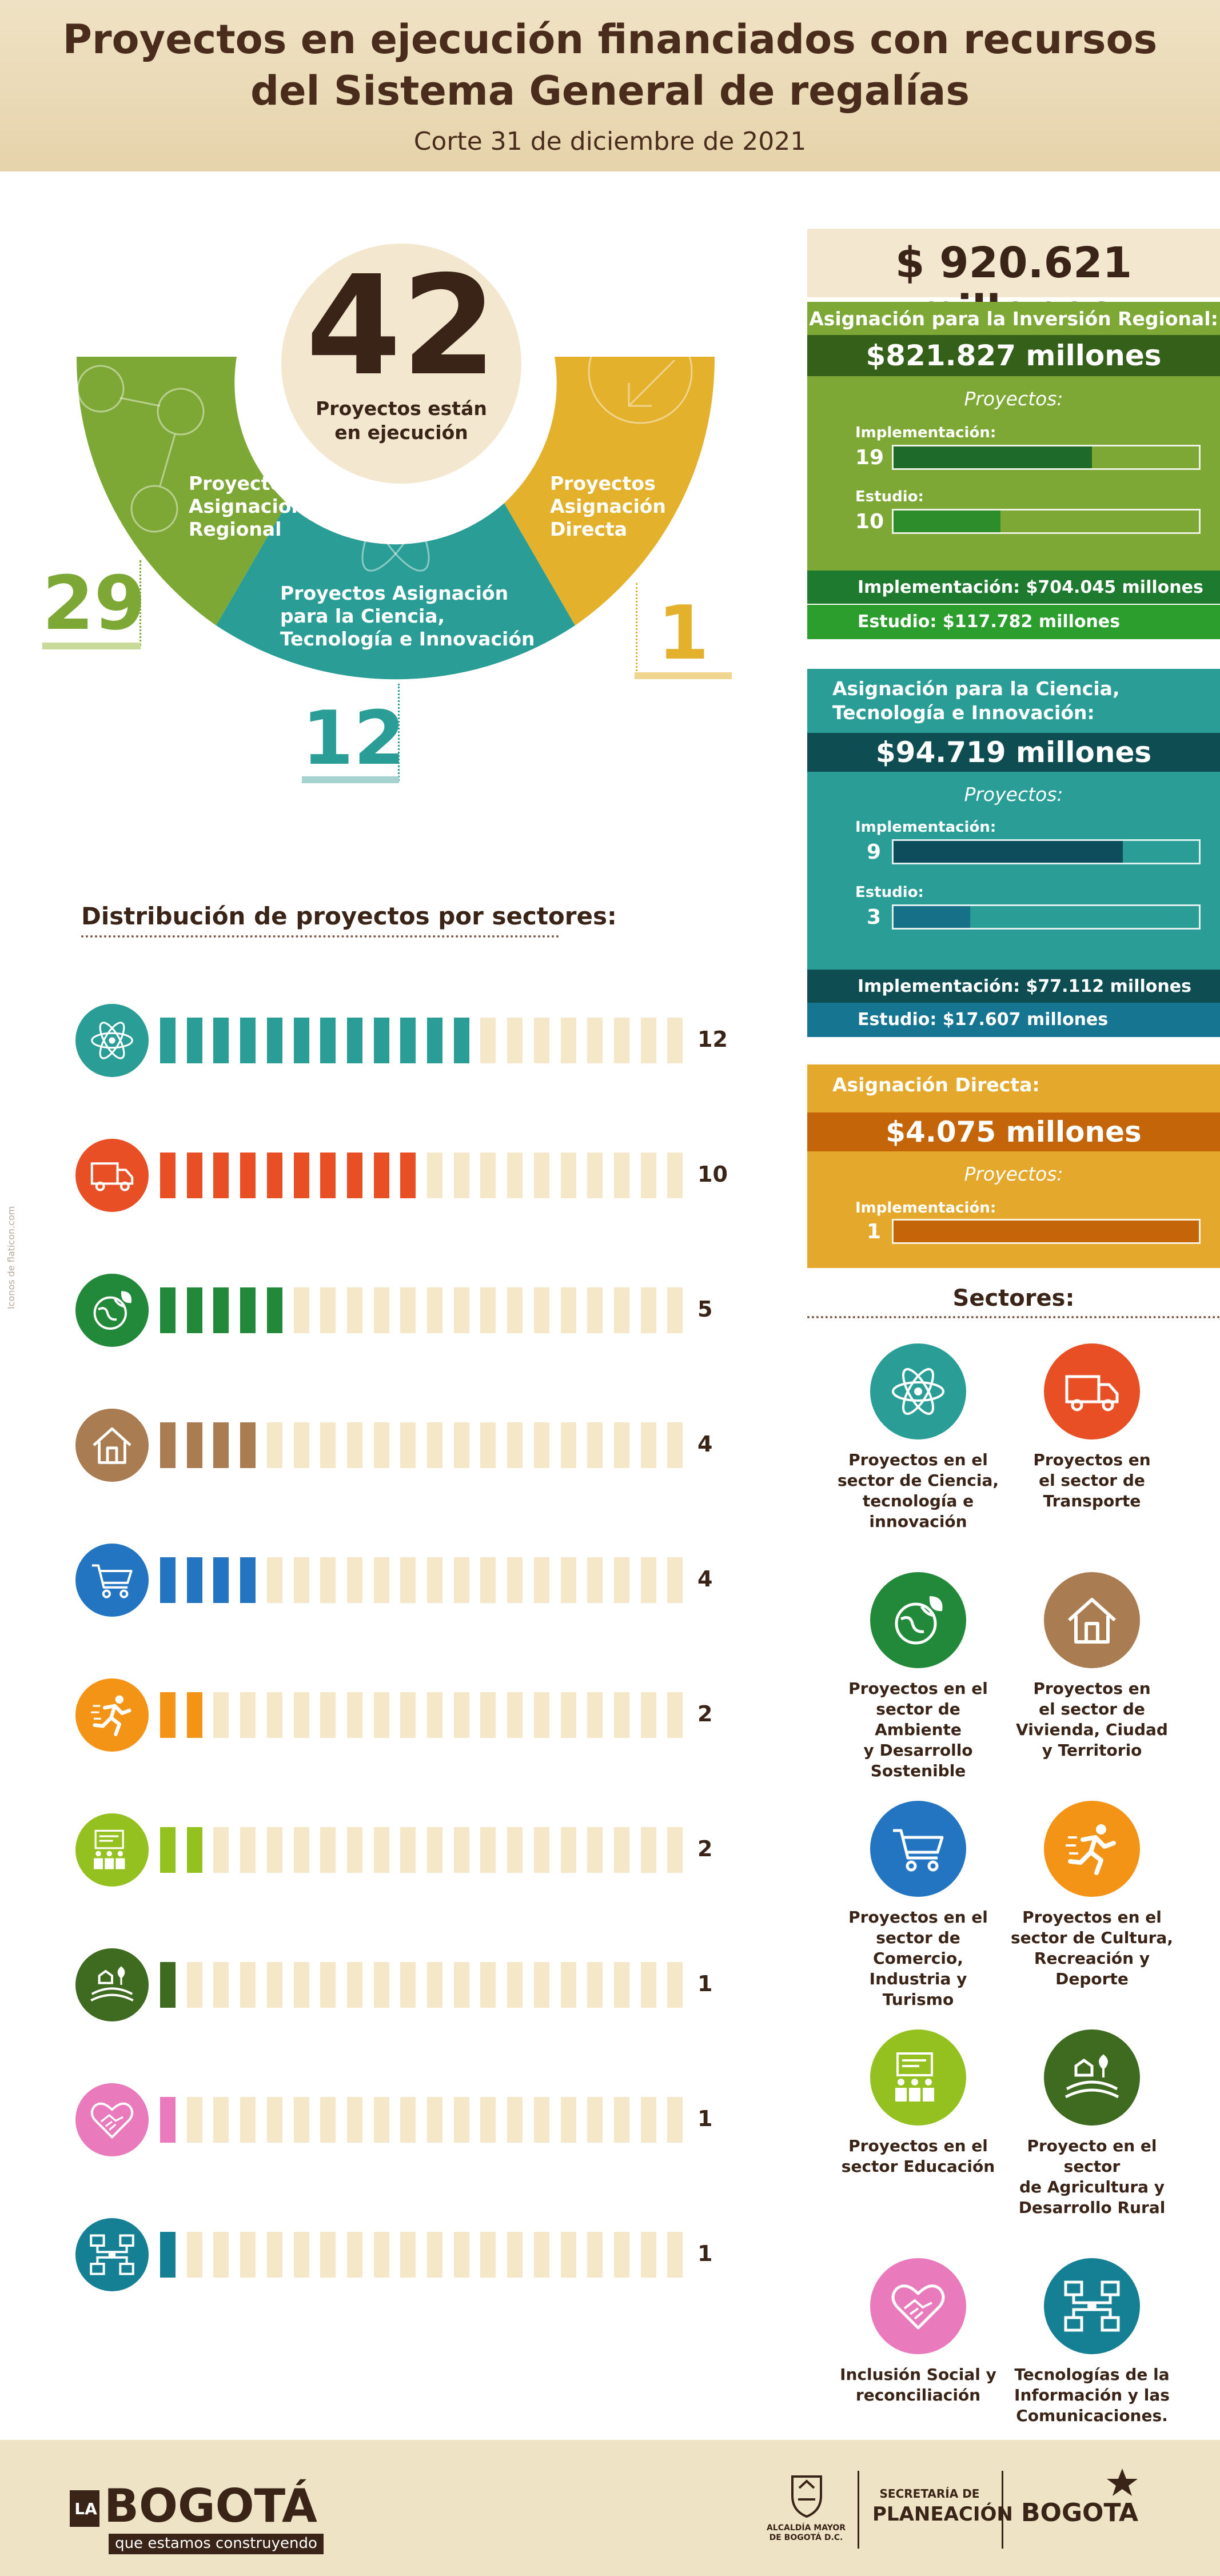 The height and width of the screenshot is (2576, 1220). I want to click on runner-icon, so click(112, 1715).